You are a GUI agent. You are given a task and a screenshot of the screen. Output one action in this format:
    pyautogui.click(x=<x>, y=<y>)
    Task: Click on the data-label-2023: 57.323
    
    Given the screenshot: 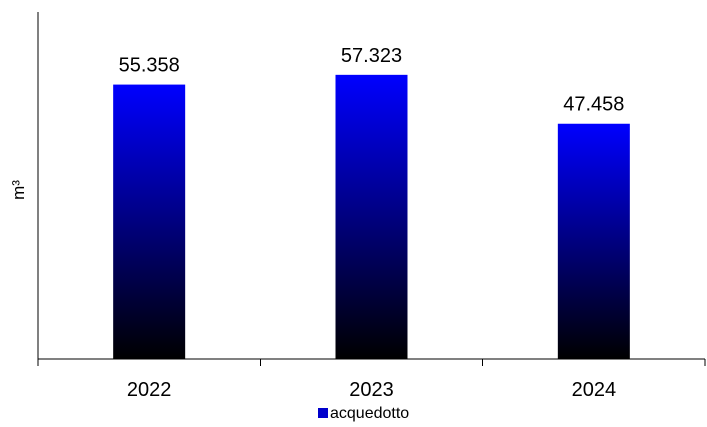 What is the action you would take?
    pyautogui.click(x=371, y=56)
    